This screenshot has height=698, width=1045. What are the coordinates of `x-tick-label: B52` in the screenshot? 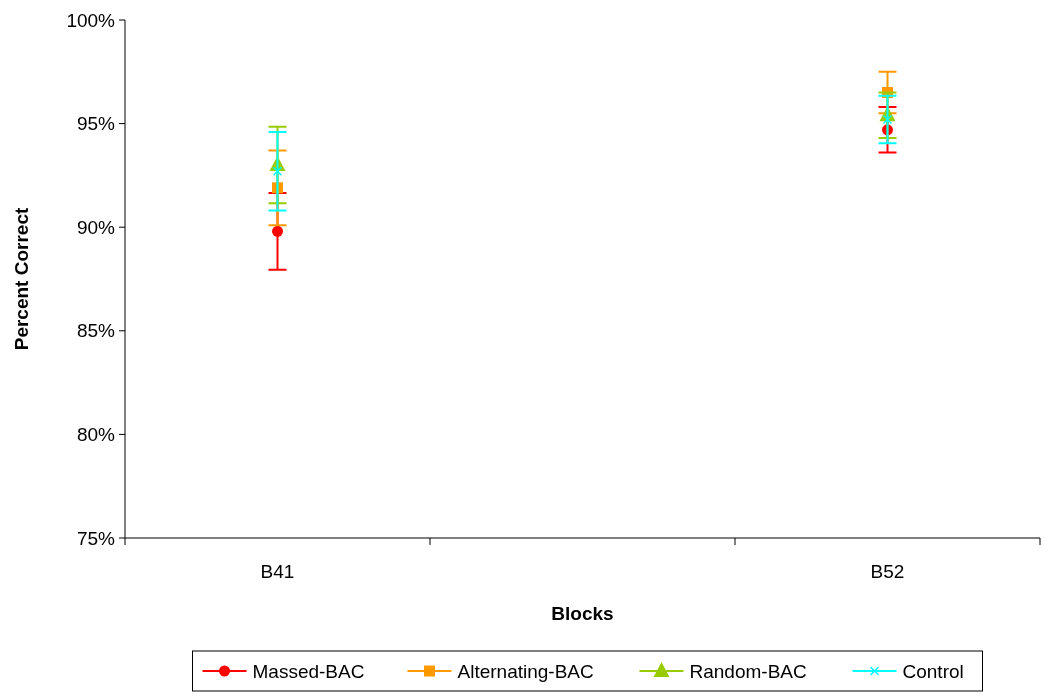 It's located at (887, 571).